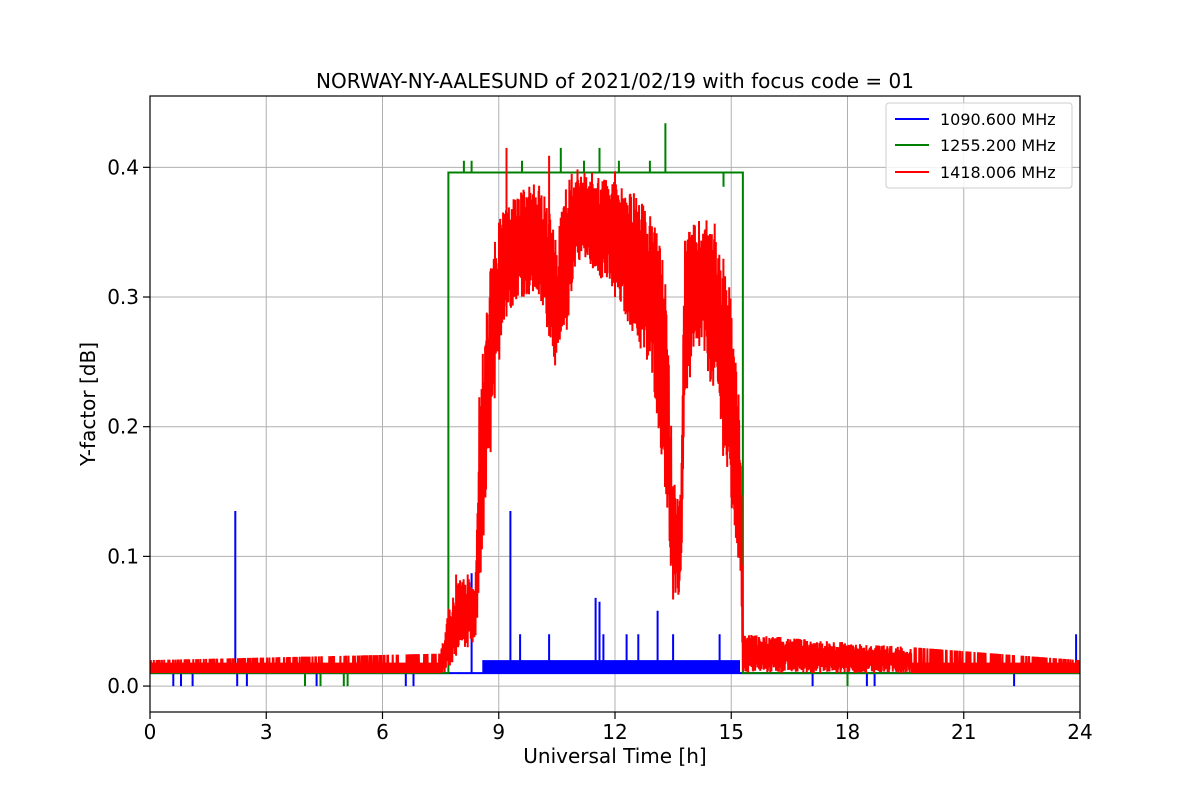  Describe the element at coordinates (614, 732) in the screenshot. I see `x-tick-label: 12` at that location.